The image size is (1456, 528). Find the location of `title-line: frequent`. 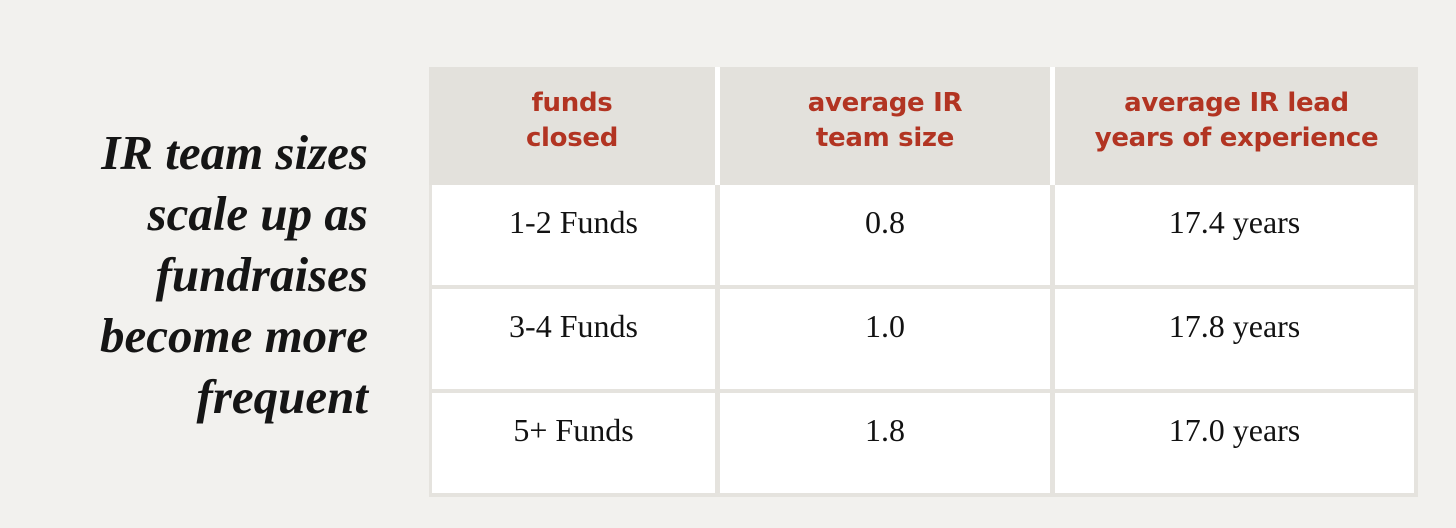

title-line: frequent is located at coordinates (282, 396).